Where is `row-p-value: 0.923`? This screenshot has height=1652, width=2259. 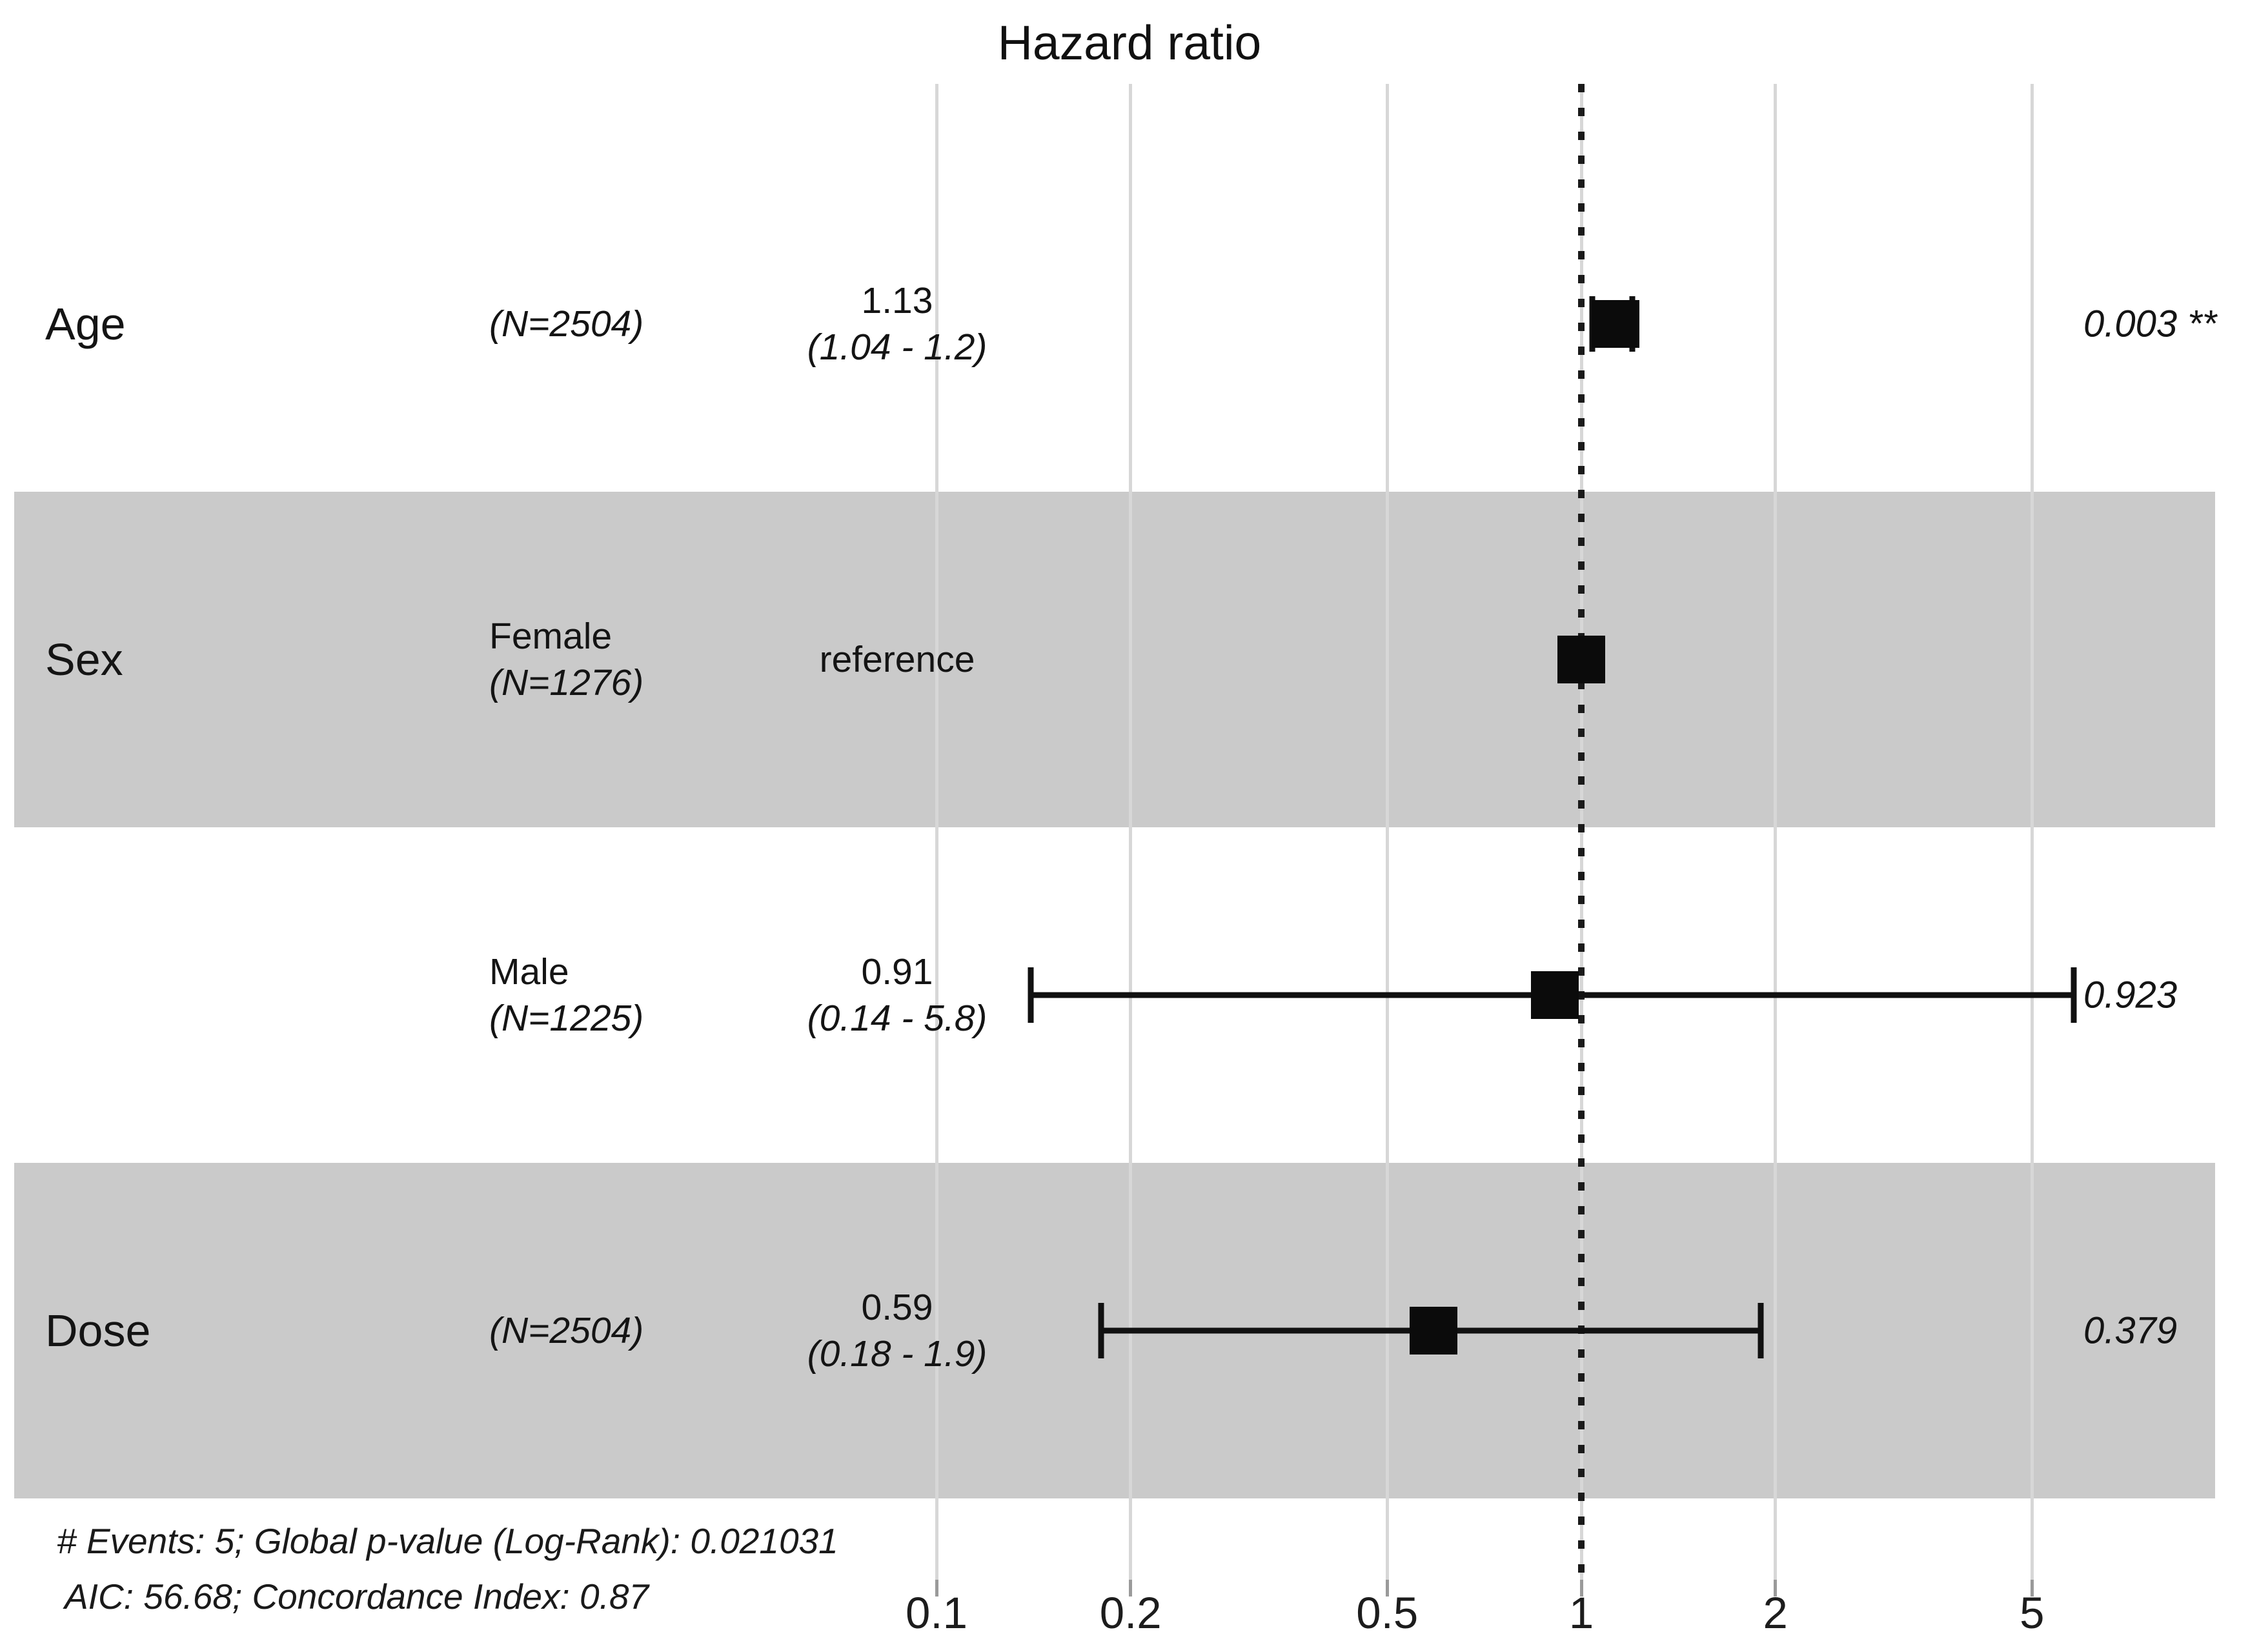
row-p-value: 0.923 is located at coordinates (2130, 995).